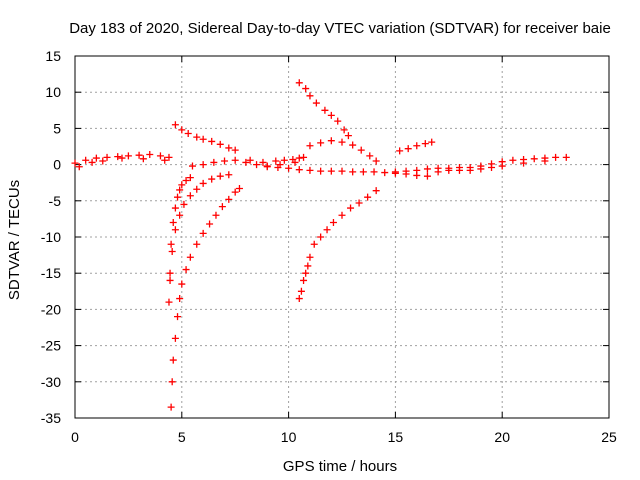 The height and width of the screenshot is (480, 640). Describe the element at coordinates (205, 145) in the screenshot. I see `series-sat-b` at that location.